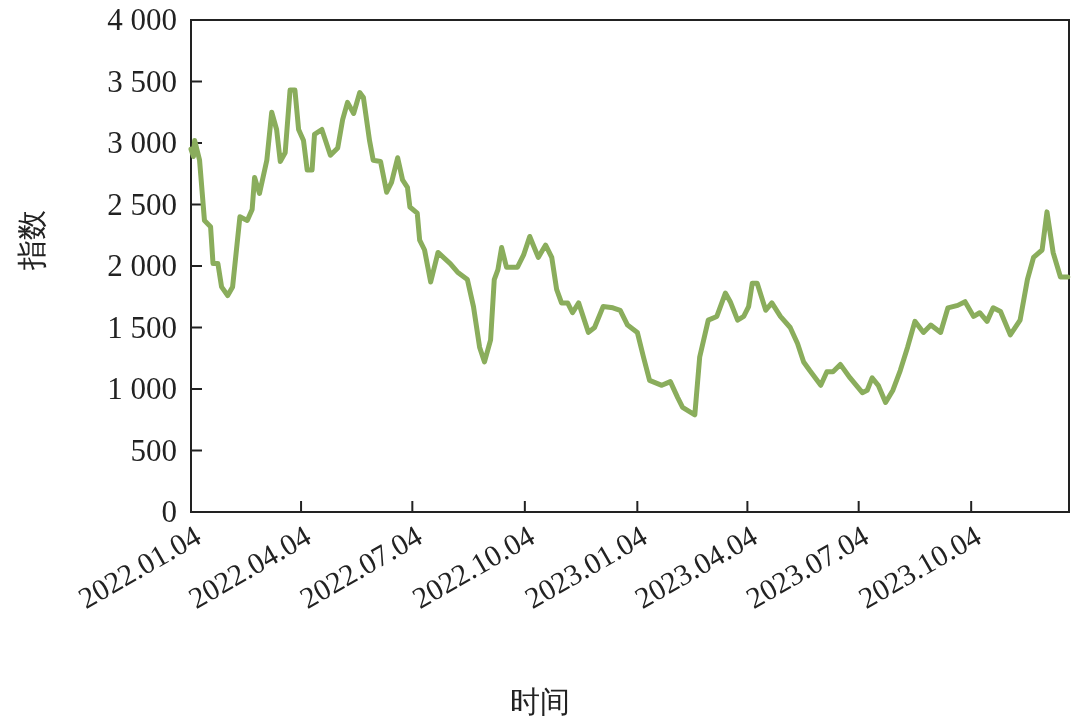 The image size is (1080, 728). I want to click on y-axis-title: 指数, so click(31, 240).